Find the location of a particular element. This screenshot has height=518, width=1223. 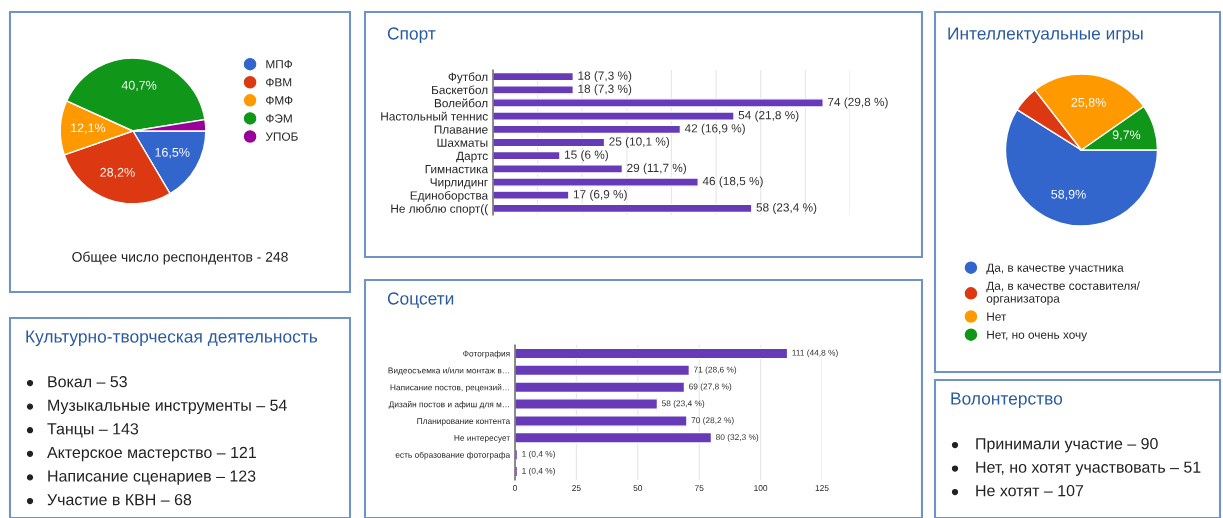

legend-label: УПОБ is located at coordinates (281, 136).